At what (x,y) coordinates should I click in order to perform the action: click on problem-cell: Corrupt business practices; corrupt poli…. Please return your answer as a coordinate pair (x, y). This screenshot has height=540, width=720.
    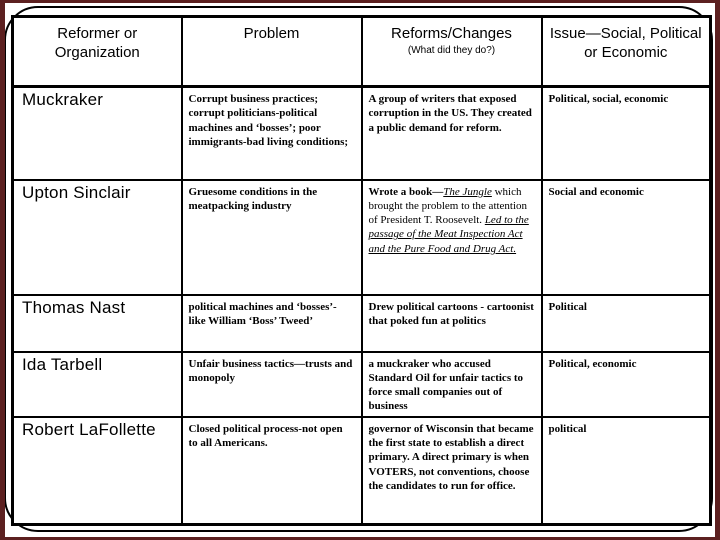
    Looking at the image, I should click on (271, 133).